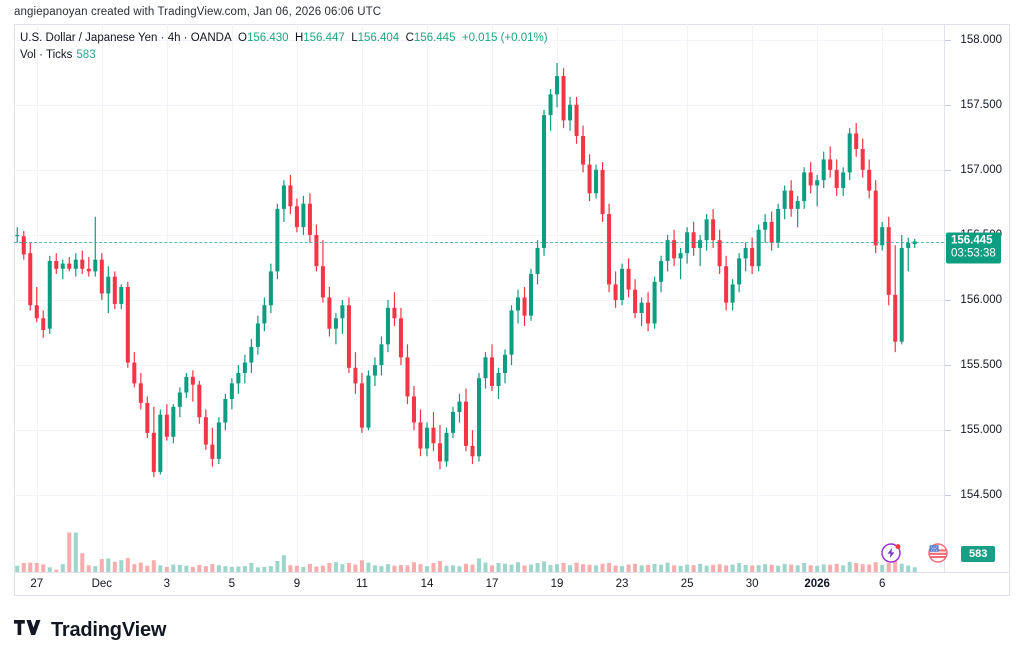  What do you see at coordinates (90, 630) in the screenshot?
I see `tradingview-logo: TradingView` at bounding box center [90, 630].